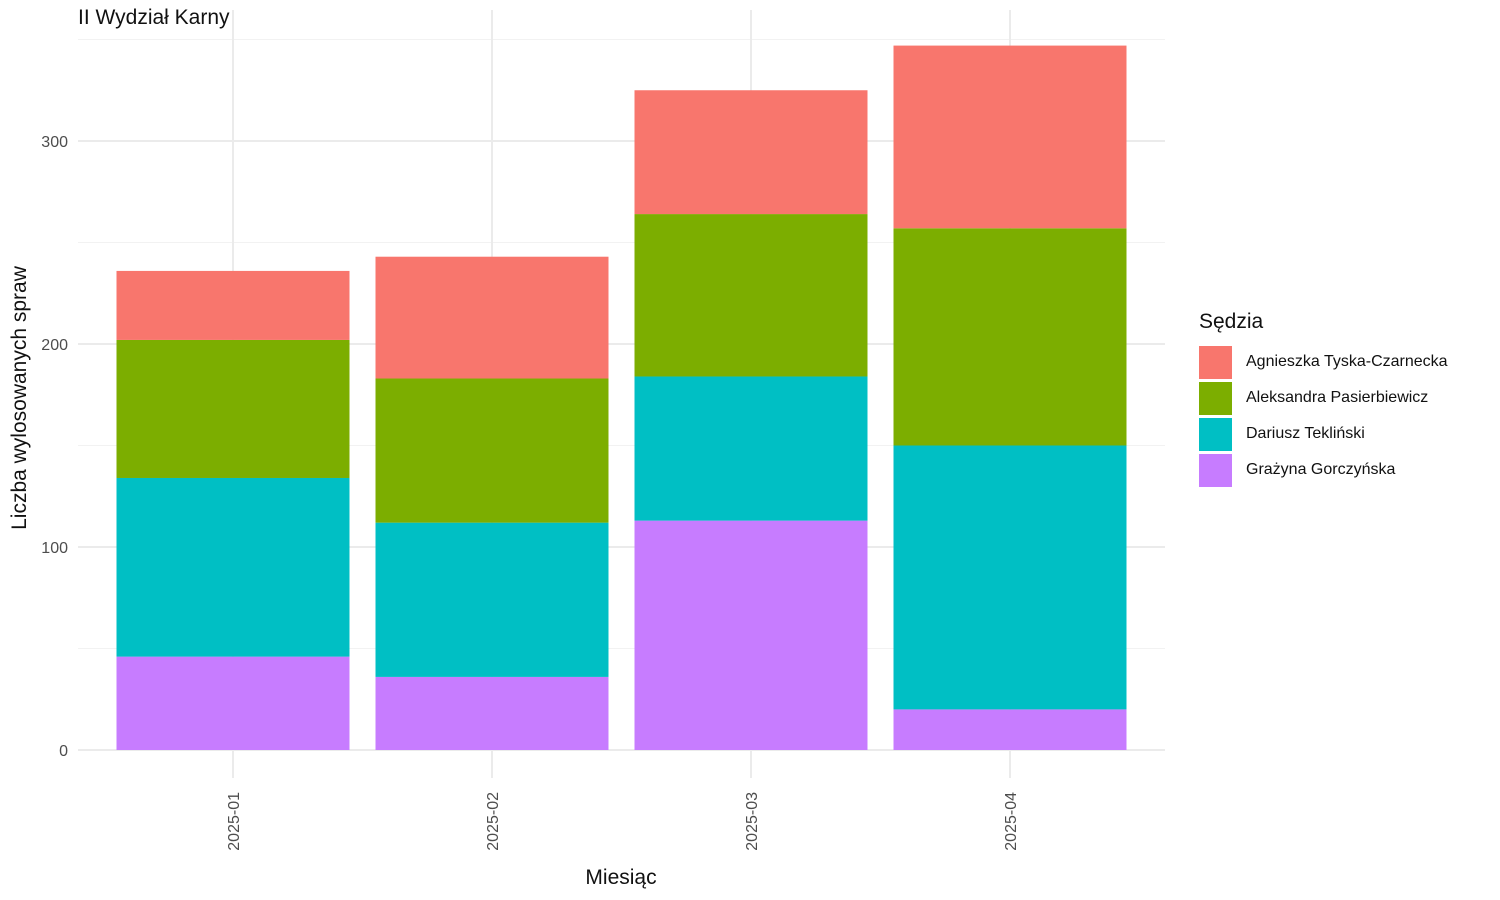  I want to click on x-tick-label: 2025-04, so click(1011, 821).